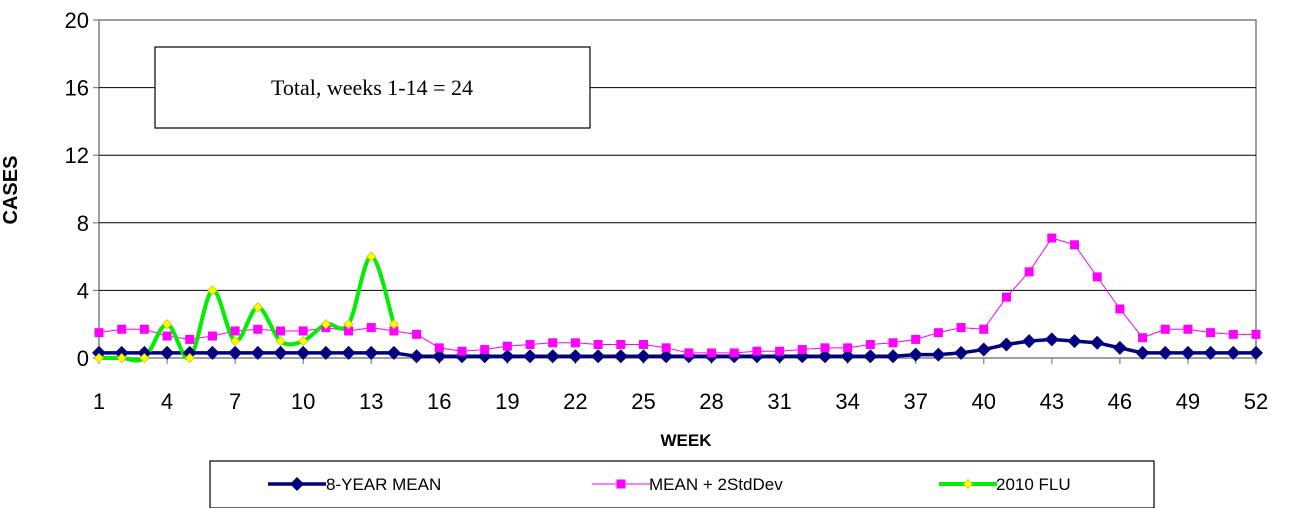 The image size is (1290, 508). Describe the element at coordinates (235, 401) in the screenshot. I see `x-tick-label: 7` at that location.